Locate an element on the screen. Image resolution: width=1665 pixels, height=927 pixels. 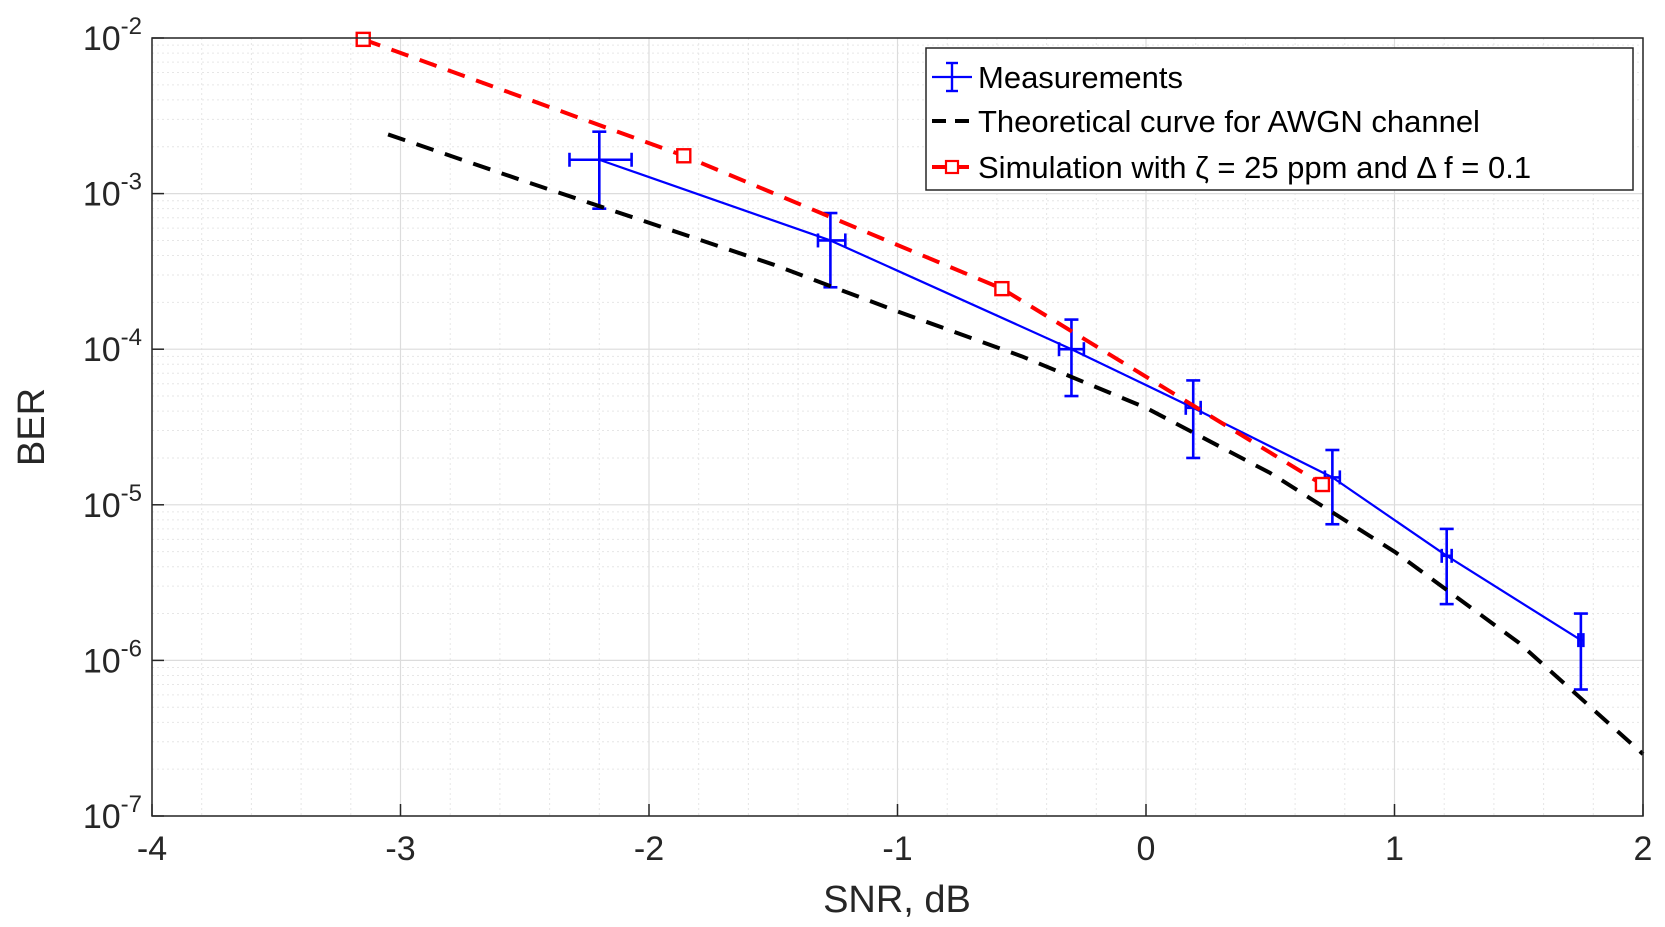
legend-entry-2: Theoretical curve for AWGN channel is located at coordinates (1206, 121).